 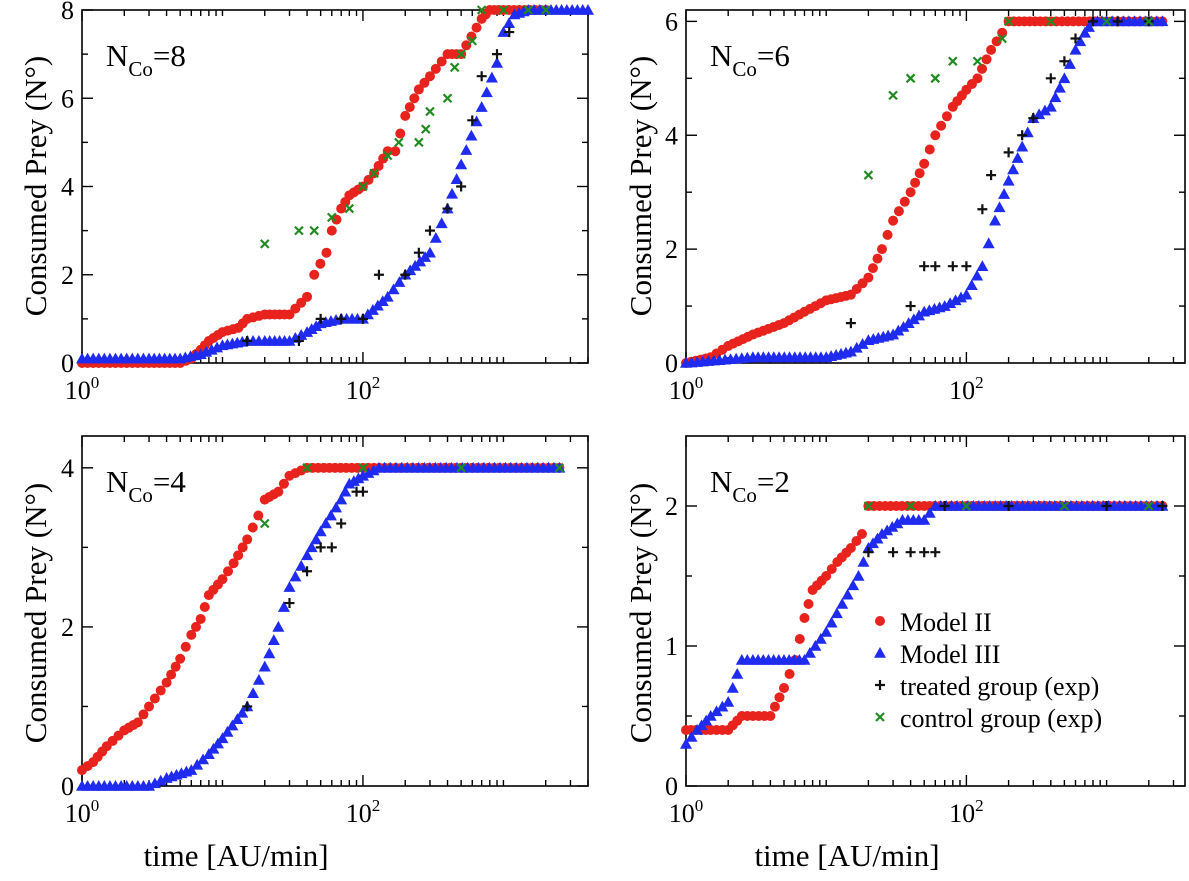 I want to click on legend-marker-cross, so click(x=880, y=717).